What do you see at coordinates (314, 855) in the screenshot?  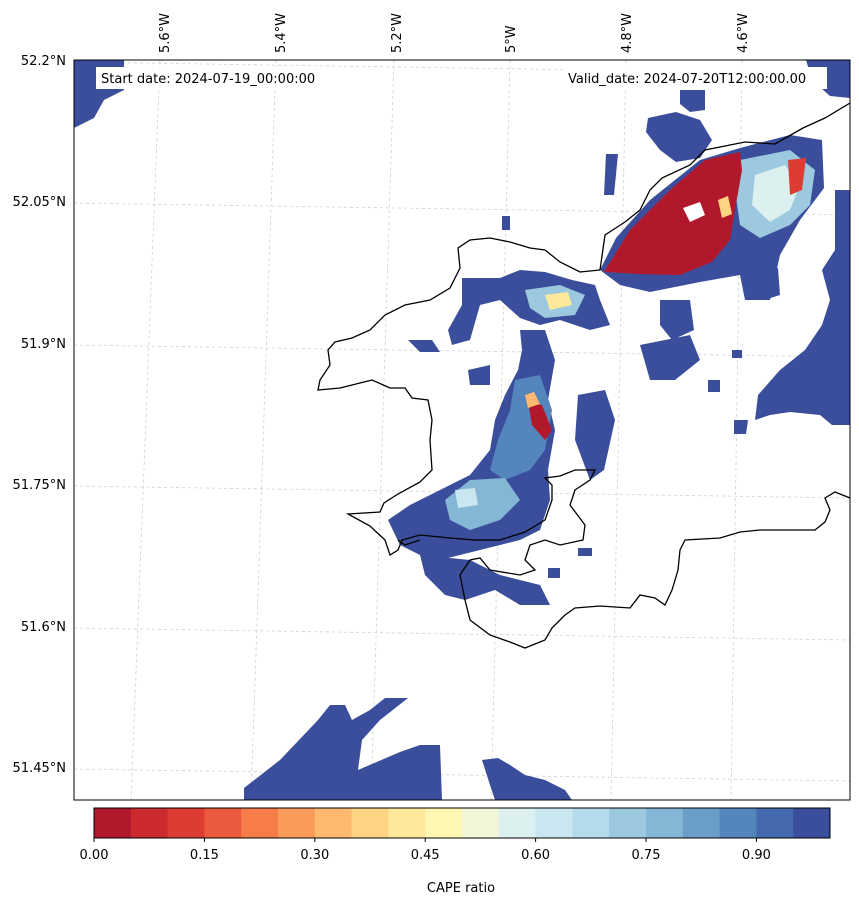 I see `colorbar-tick-label: 0.30` at bounding box center [314, 855].